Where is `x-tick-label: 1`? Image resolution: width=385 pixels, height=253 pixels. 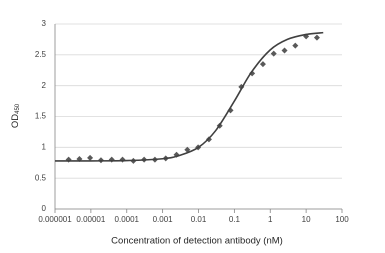 x-tick-label: 1 is located at coordinates (270, 219).